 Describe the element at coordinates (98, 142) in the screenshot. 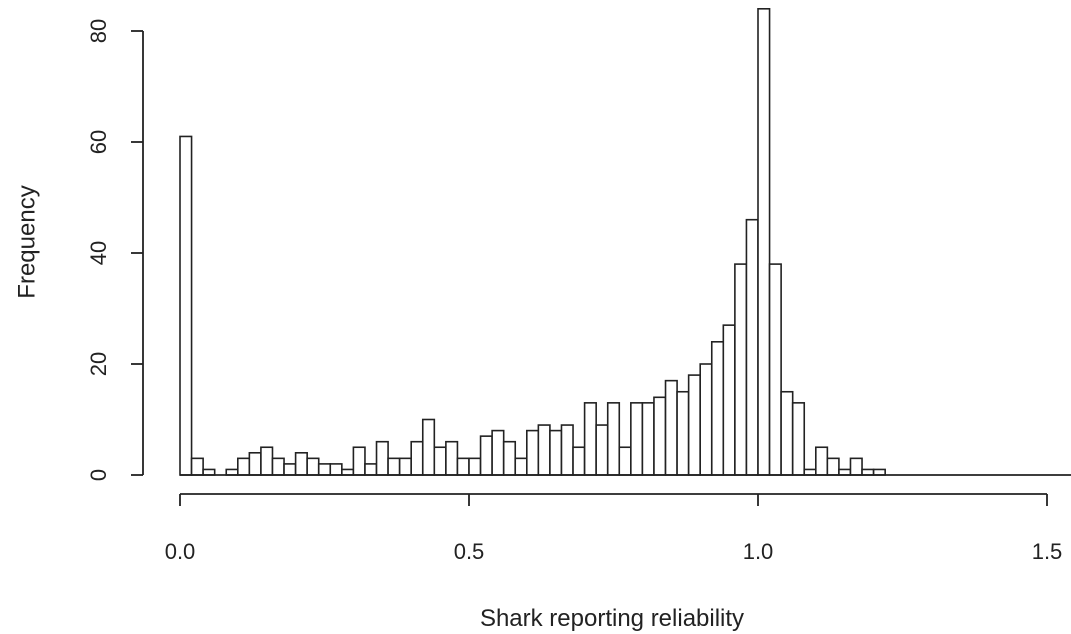

I see `y-tick-label: 60` at that location.